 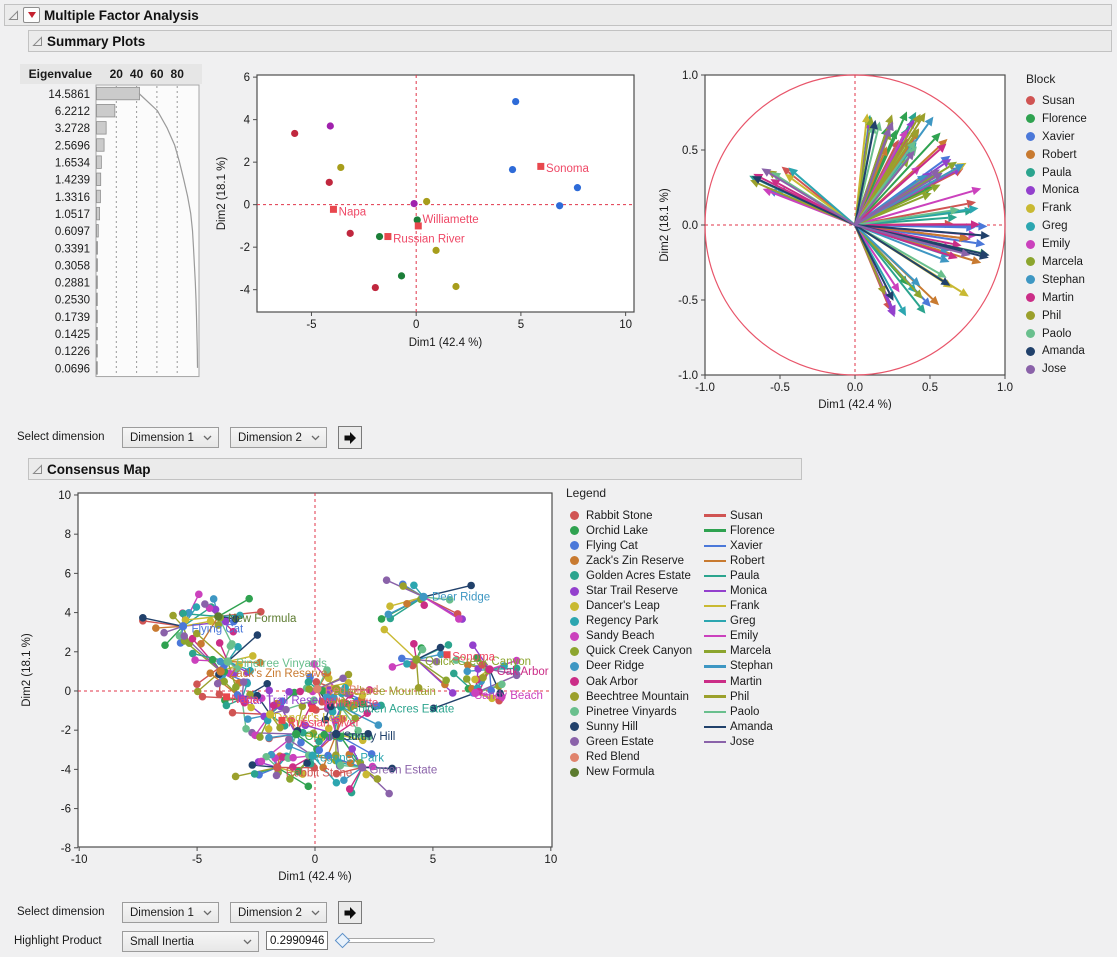 I want to click on block-line-legend-item: Marcela, so click(x=739, y=651).